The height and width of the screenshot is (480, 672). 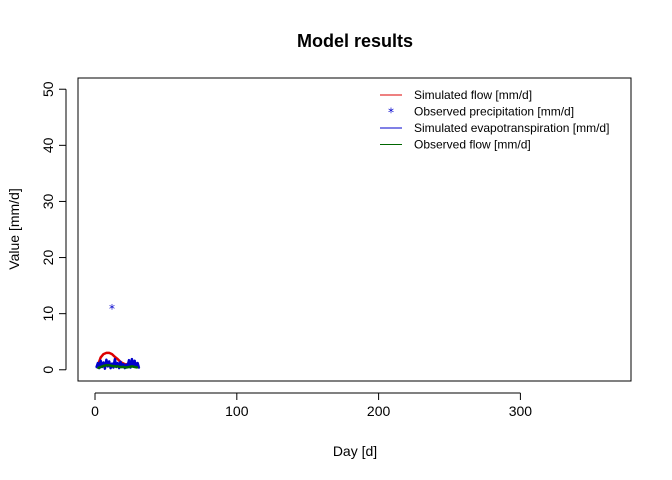 What do you see at coordinates (48, 258) in the screenshot?
I see `y-tick-label: 20` at bounding box center [48, 258].